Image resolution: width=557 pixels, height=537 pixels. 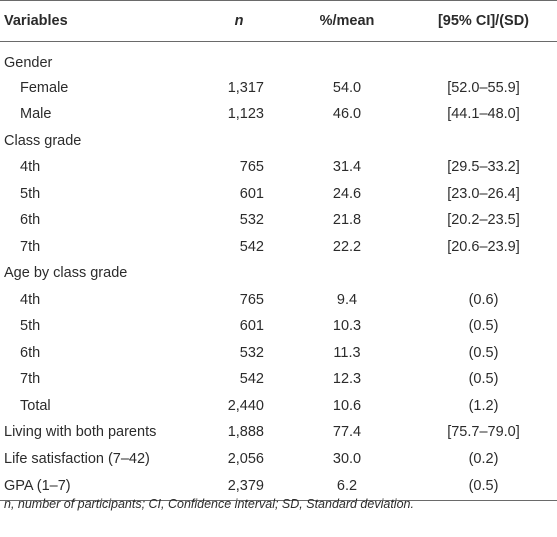 I want to click on row-label: Age by class grade, so click(x=66, y=273).